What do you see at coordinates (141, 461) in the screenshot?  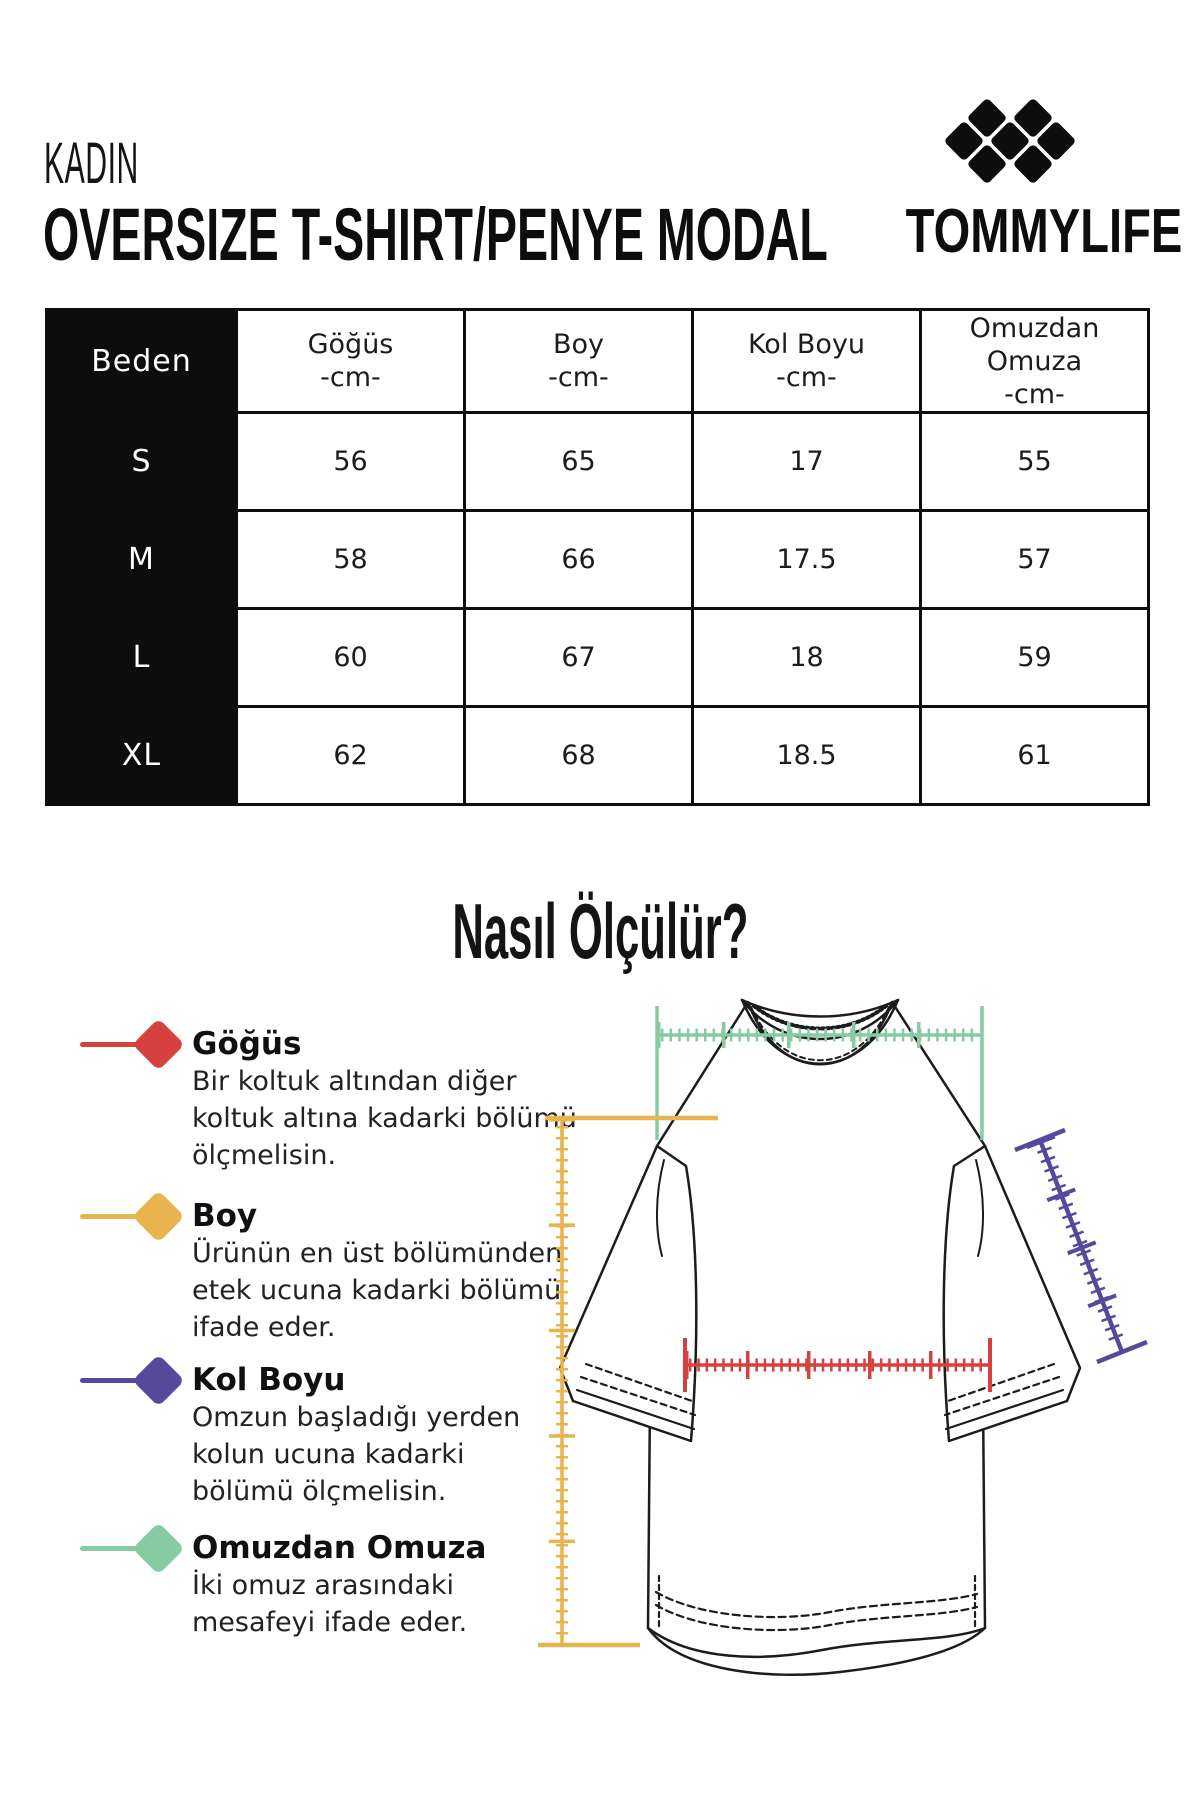 I see `size-label: S` at bounding box center [141, 461].